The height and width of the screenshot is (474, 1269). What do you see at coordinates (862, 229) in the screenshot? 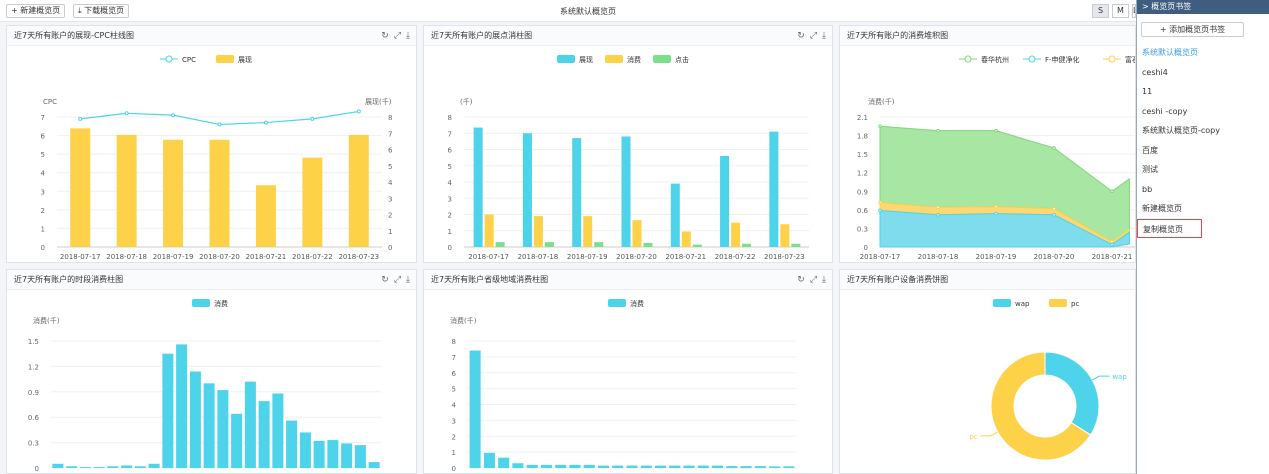
I see `y-tick-label: 0.3` at bounding box center [862, 229].